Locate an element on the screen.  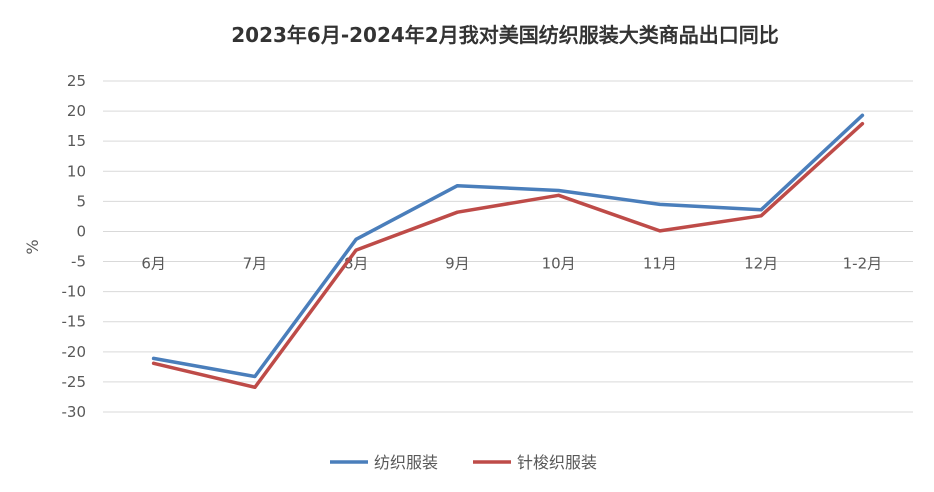
x-tick-label: 10月 is located at coordinates (559, 263).